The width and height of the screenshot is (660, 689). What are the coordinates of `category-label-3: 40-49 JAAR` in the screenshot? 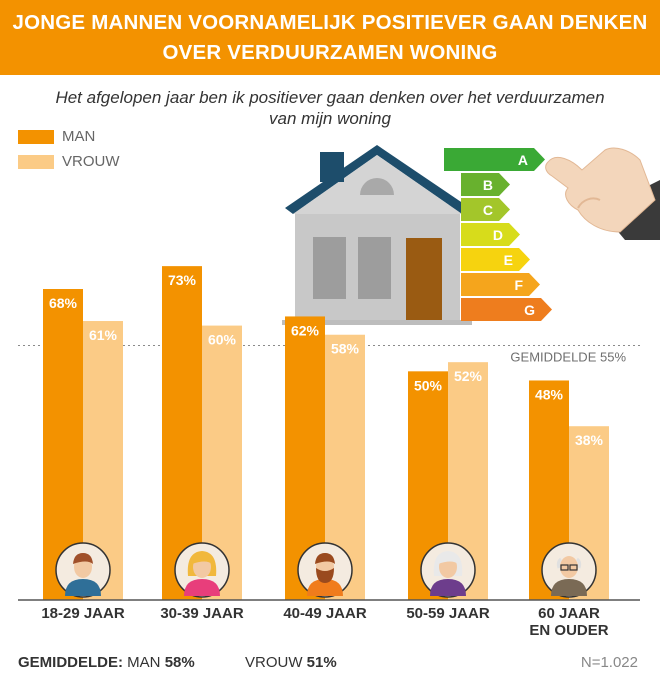 It's located at (325, 613).